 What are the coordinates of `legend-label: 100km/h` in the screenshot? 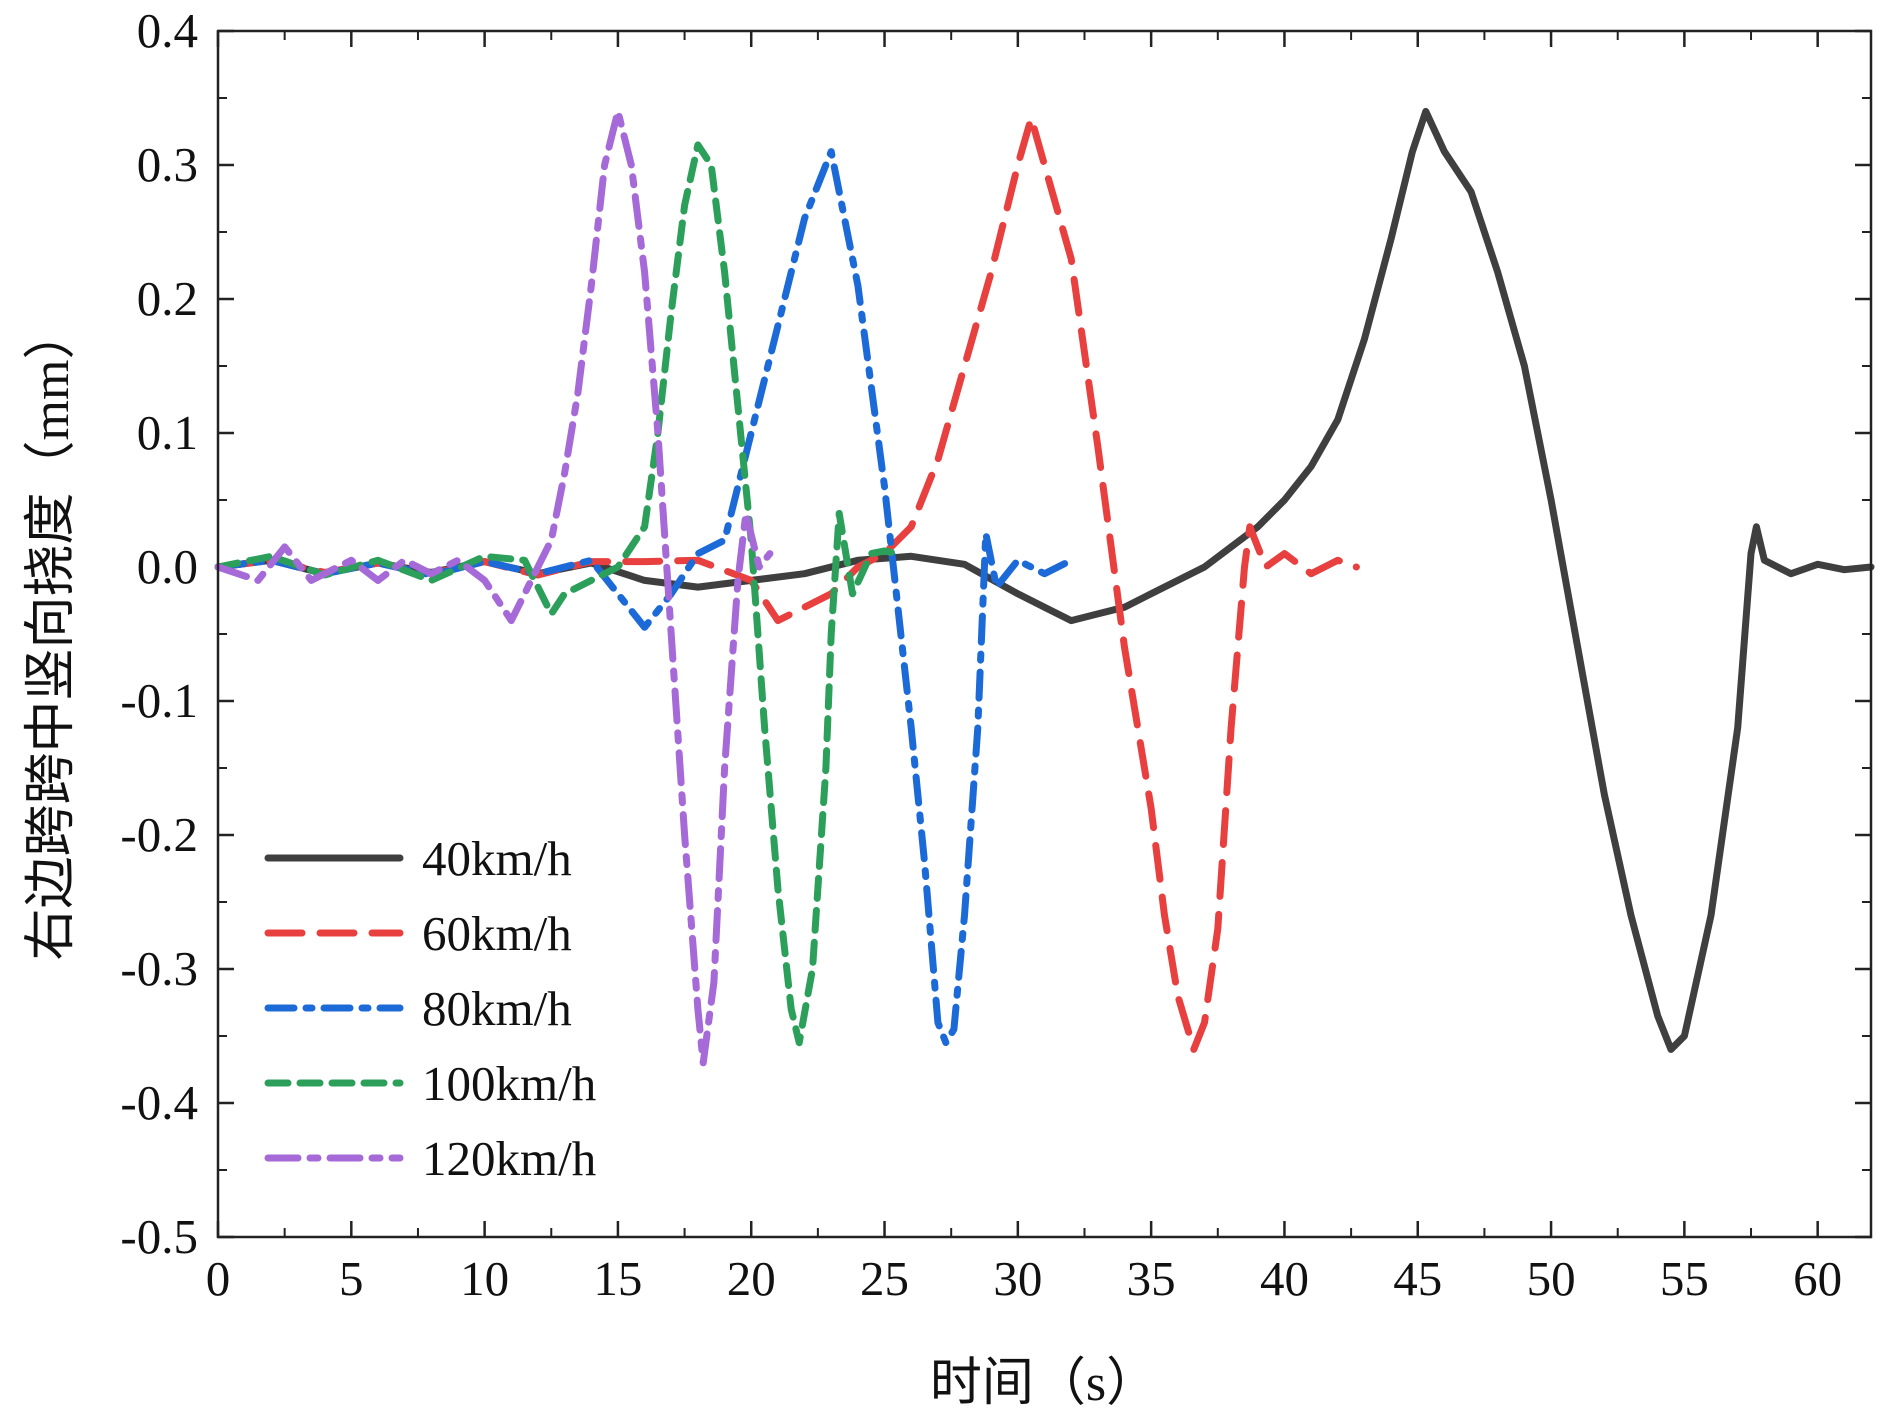 It's located at (509, 1083).